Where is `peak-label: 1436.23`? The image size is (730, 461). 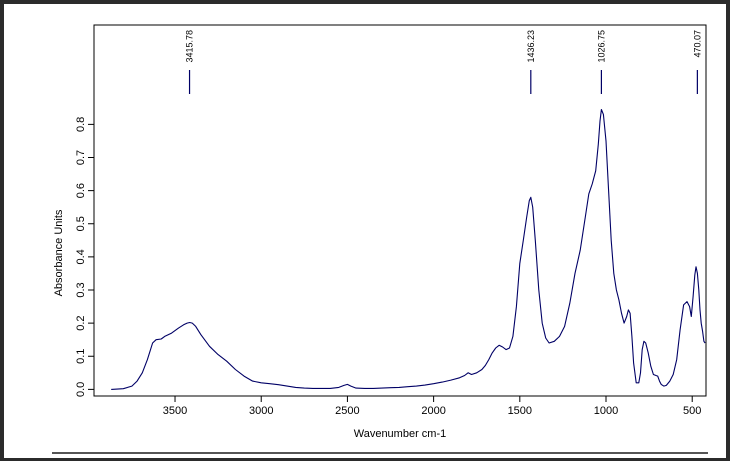
peak-label: 1436.23 is located at coordinates (531, 46).